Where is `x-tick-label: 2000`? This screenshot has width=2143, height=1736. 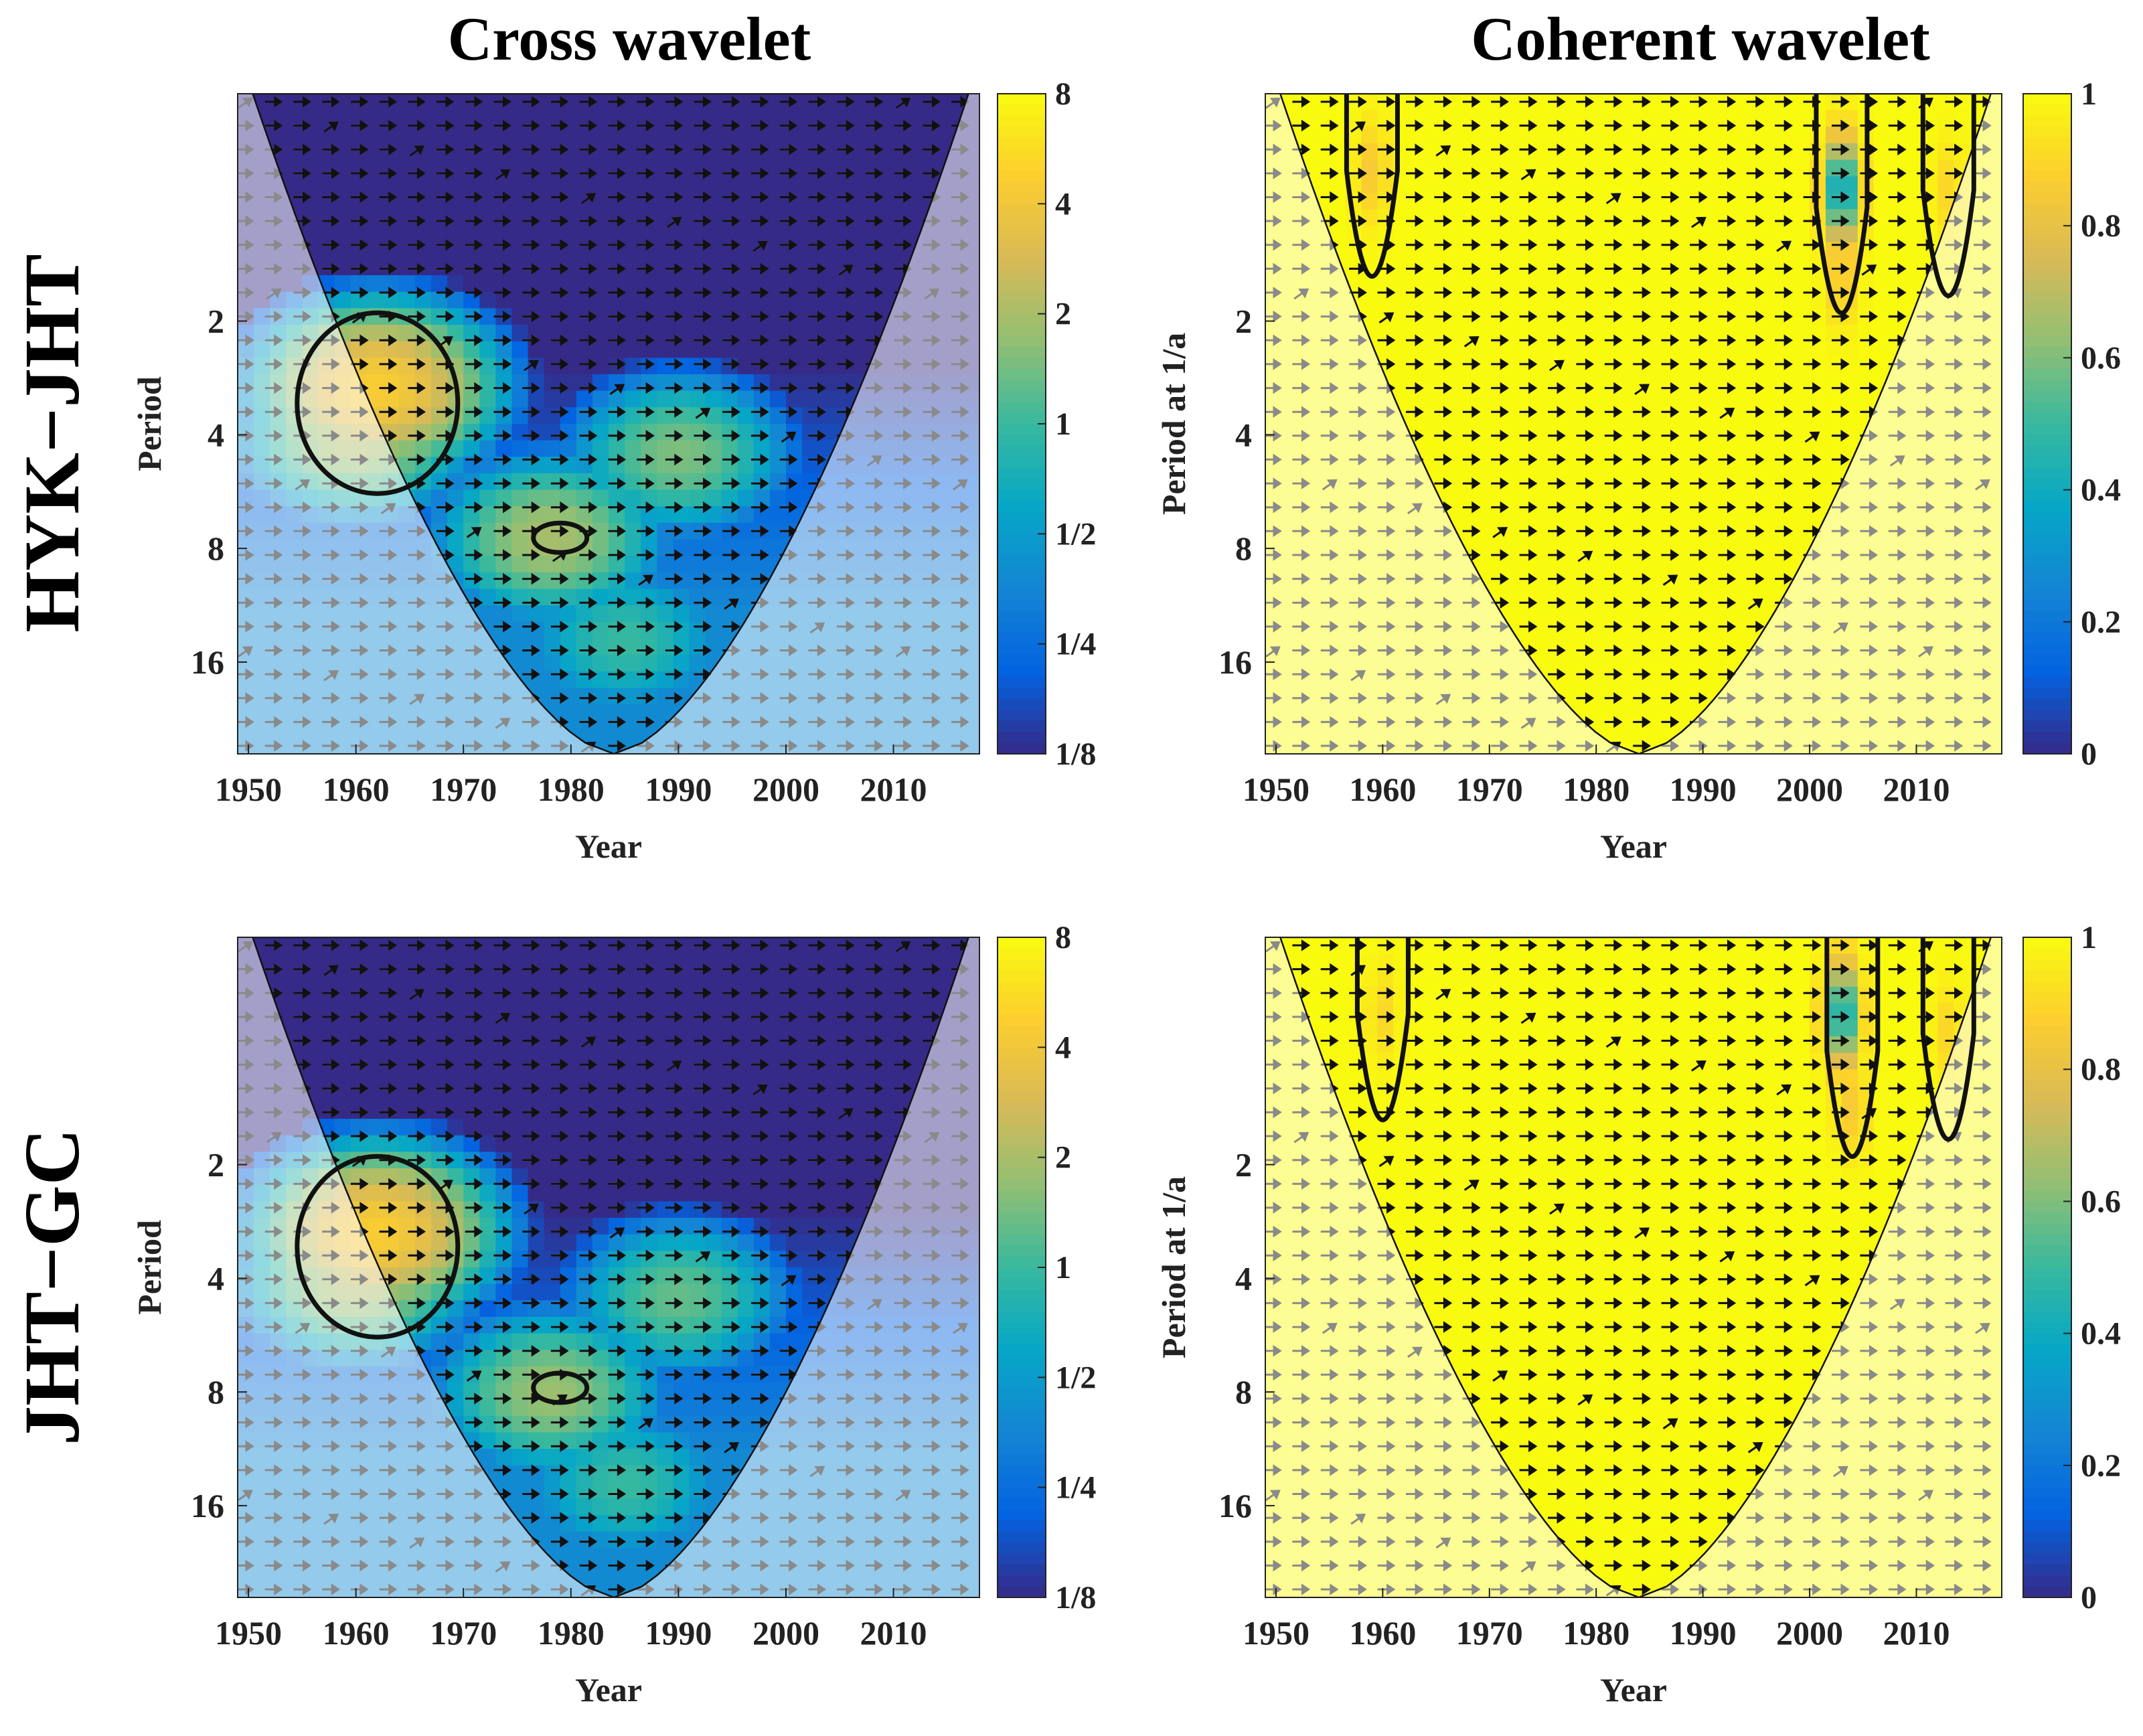 x-tick-label: 2000 is located at coordinates (1809, 1633).